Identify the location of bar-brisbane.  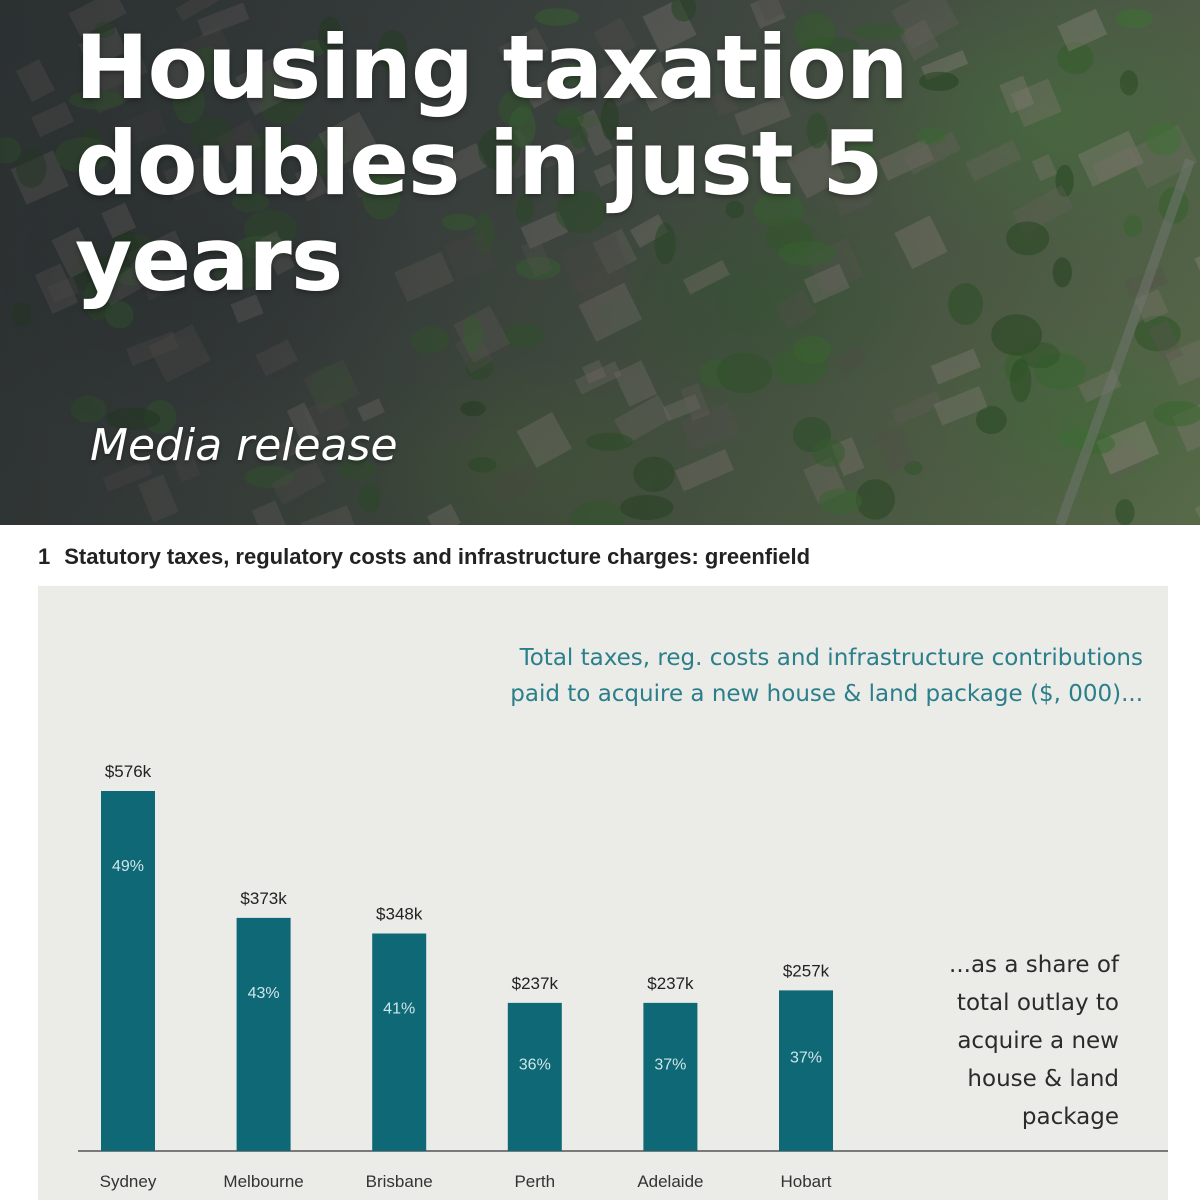
(399, 1042).